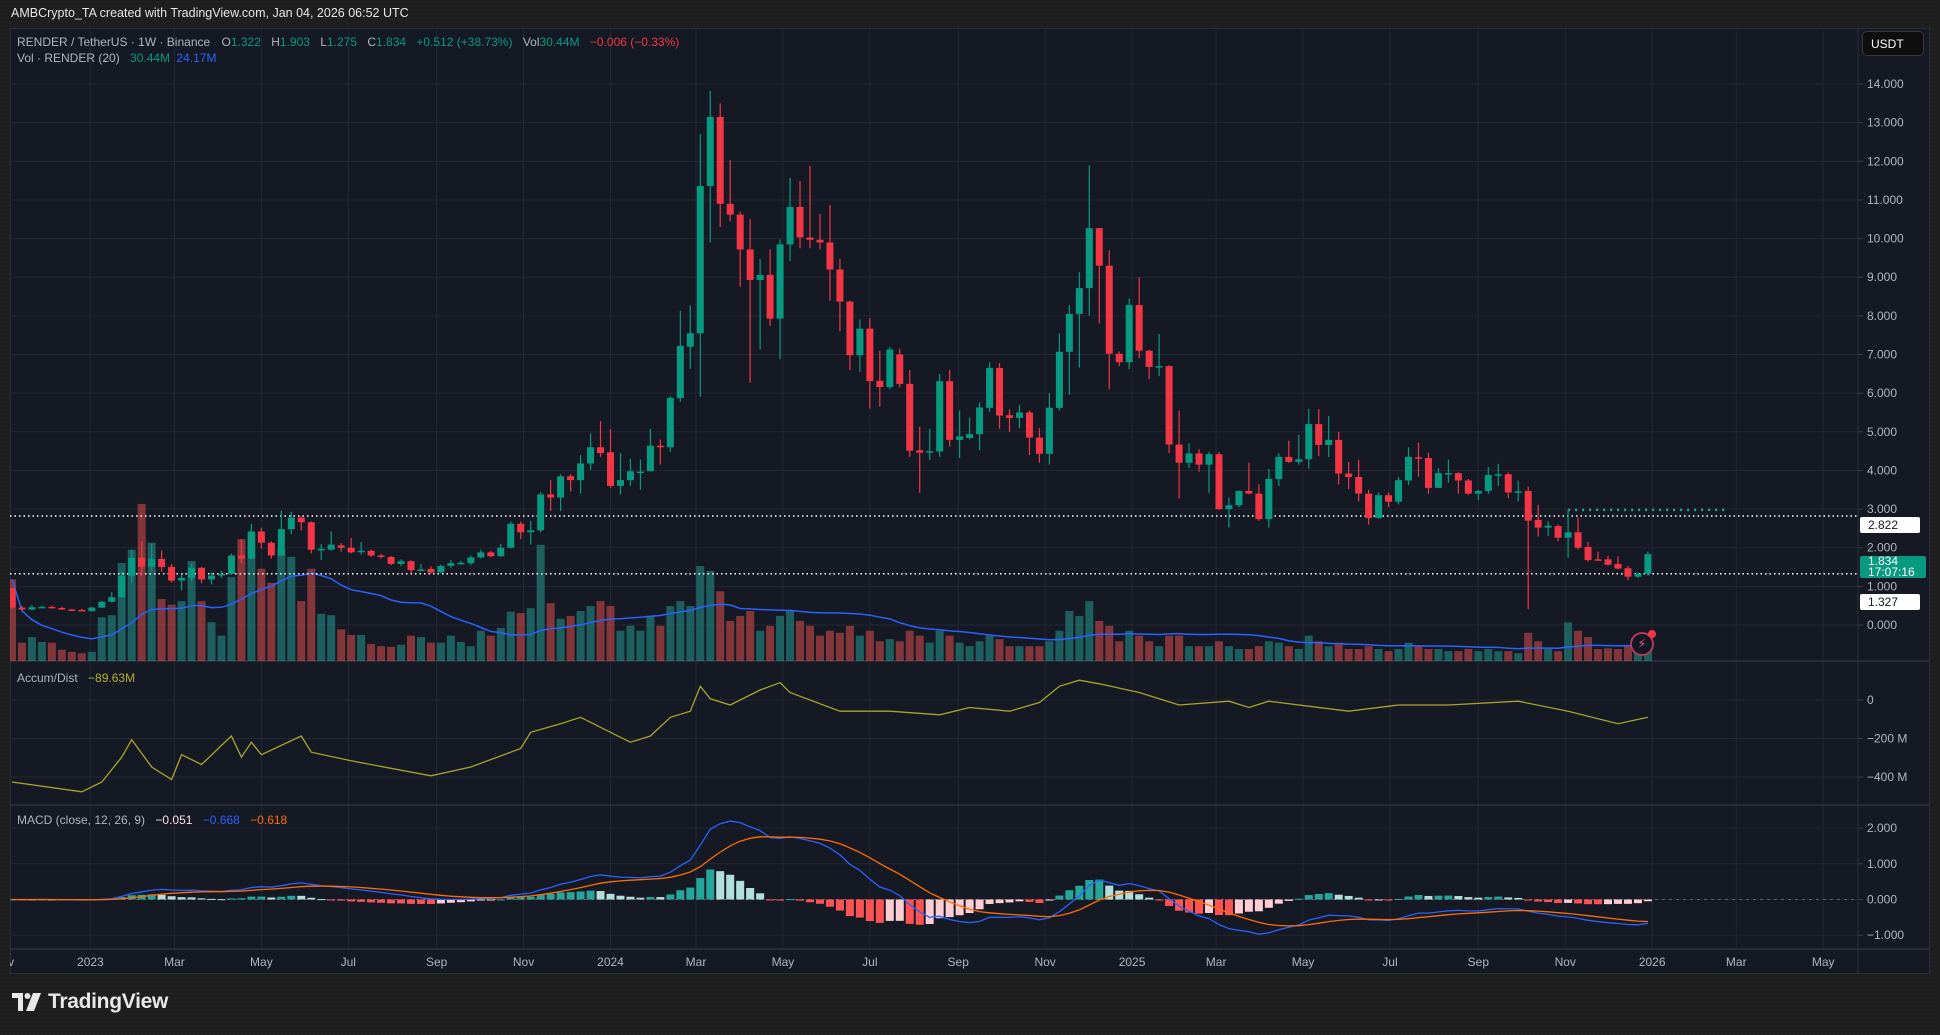 This screenshot has width=1940, height=1035. What do you see at coordinates (1890, 525) in the screenshot?
I see `level-line-price-label: 2.822` at bounding box center [1890, 525].